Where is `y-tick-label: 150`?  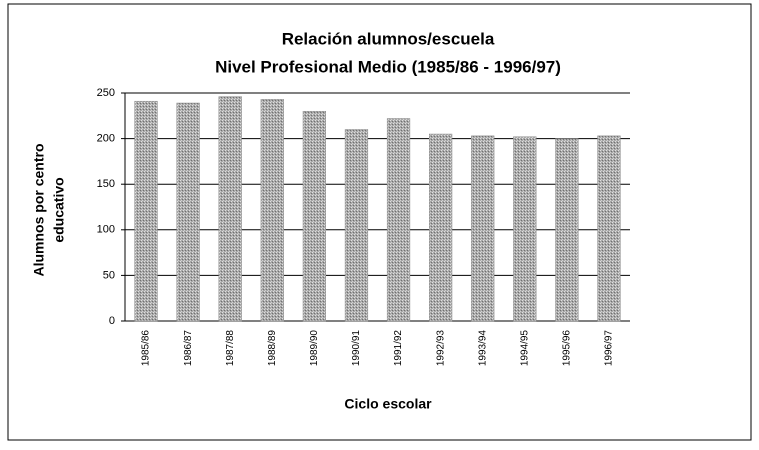
y-tick-label: 150 is located at coordinates (106, 184).